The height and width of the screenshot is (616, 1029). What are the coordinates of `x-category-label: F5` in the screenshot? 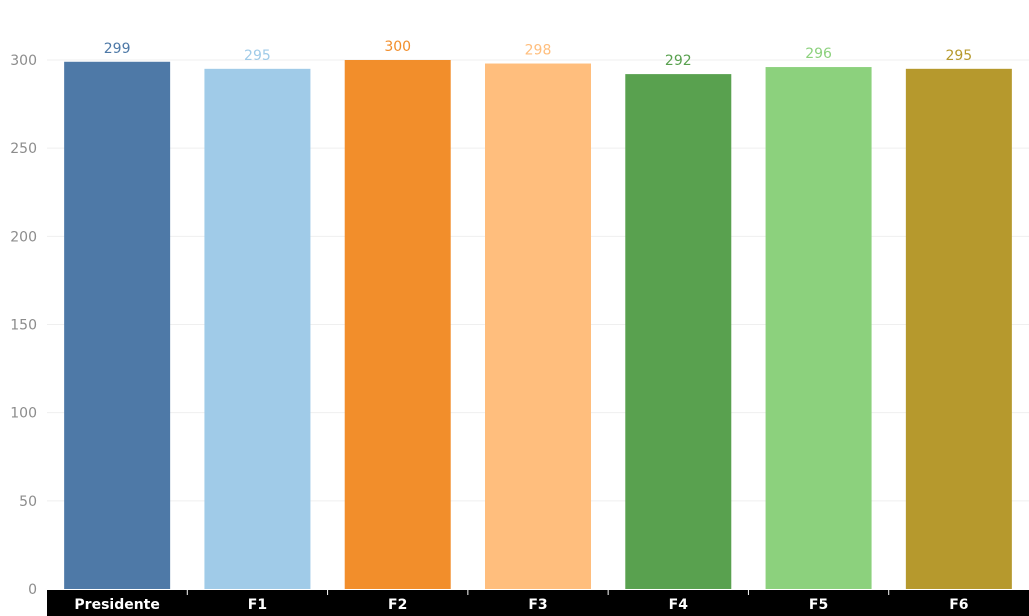 It's located at (818, 605).